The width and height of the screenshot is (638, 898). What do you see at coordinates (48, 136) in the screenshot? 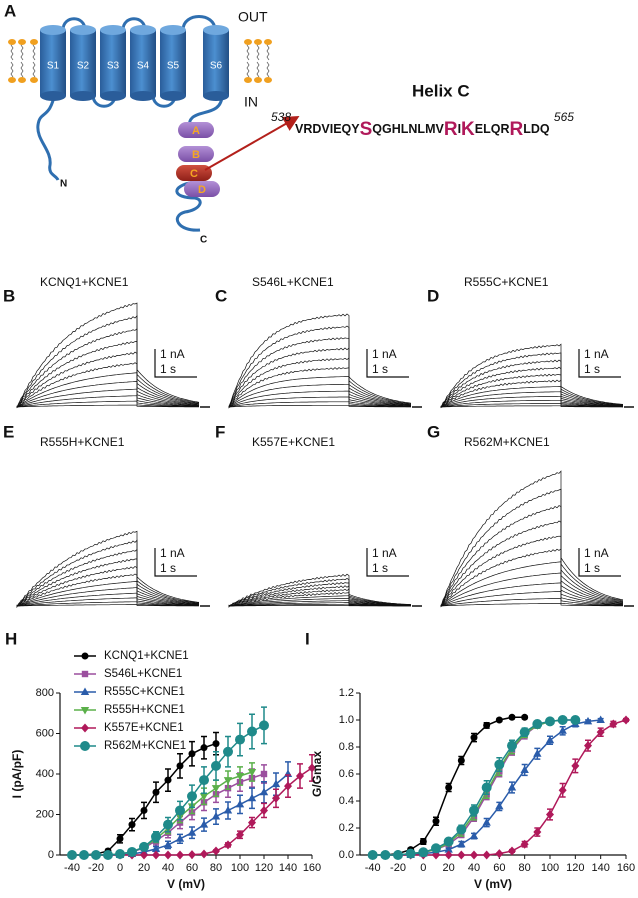
I see `n-terminus` at bounding box center [48, 136].